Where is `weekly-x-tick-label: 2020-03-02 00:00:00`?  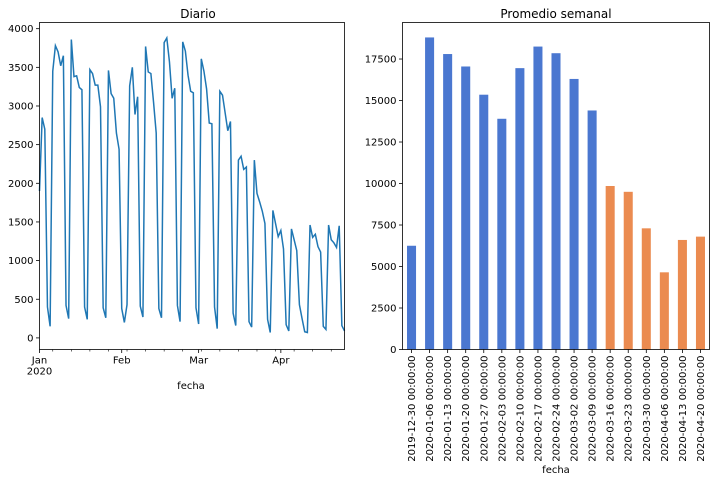 weekly-x-tick-label: 2020-03-02 00:00:00 is located at coordinates (575, 409).